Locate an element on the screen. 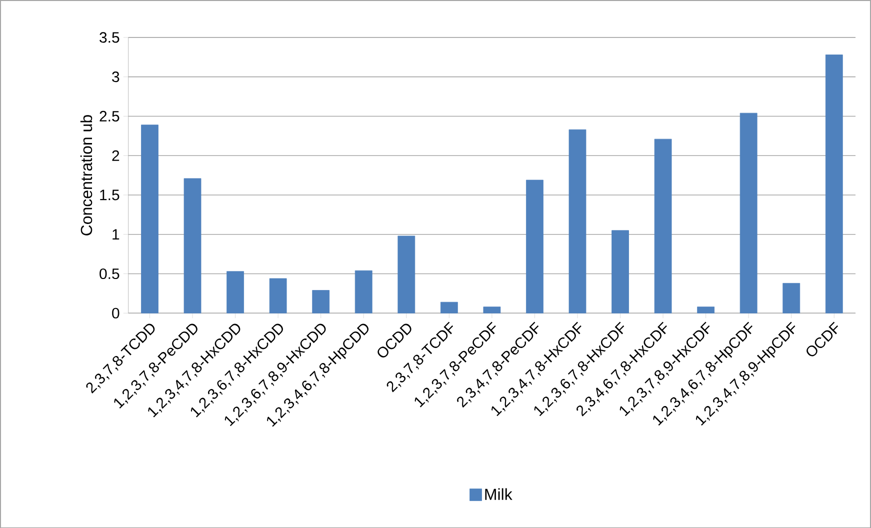  y-tick-label: 3 is located at coordinates (116, 76).